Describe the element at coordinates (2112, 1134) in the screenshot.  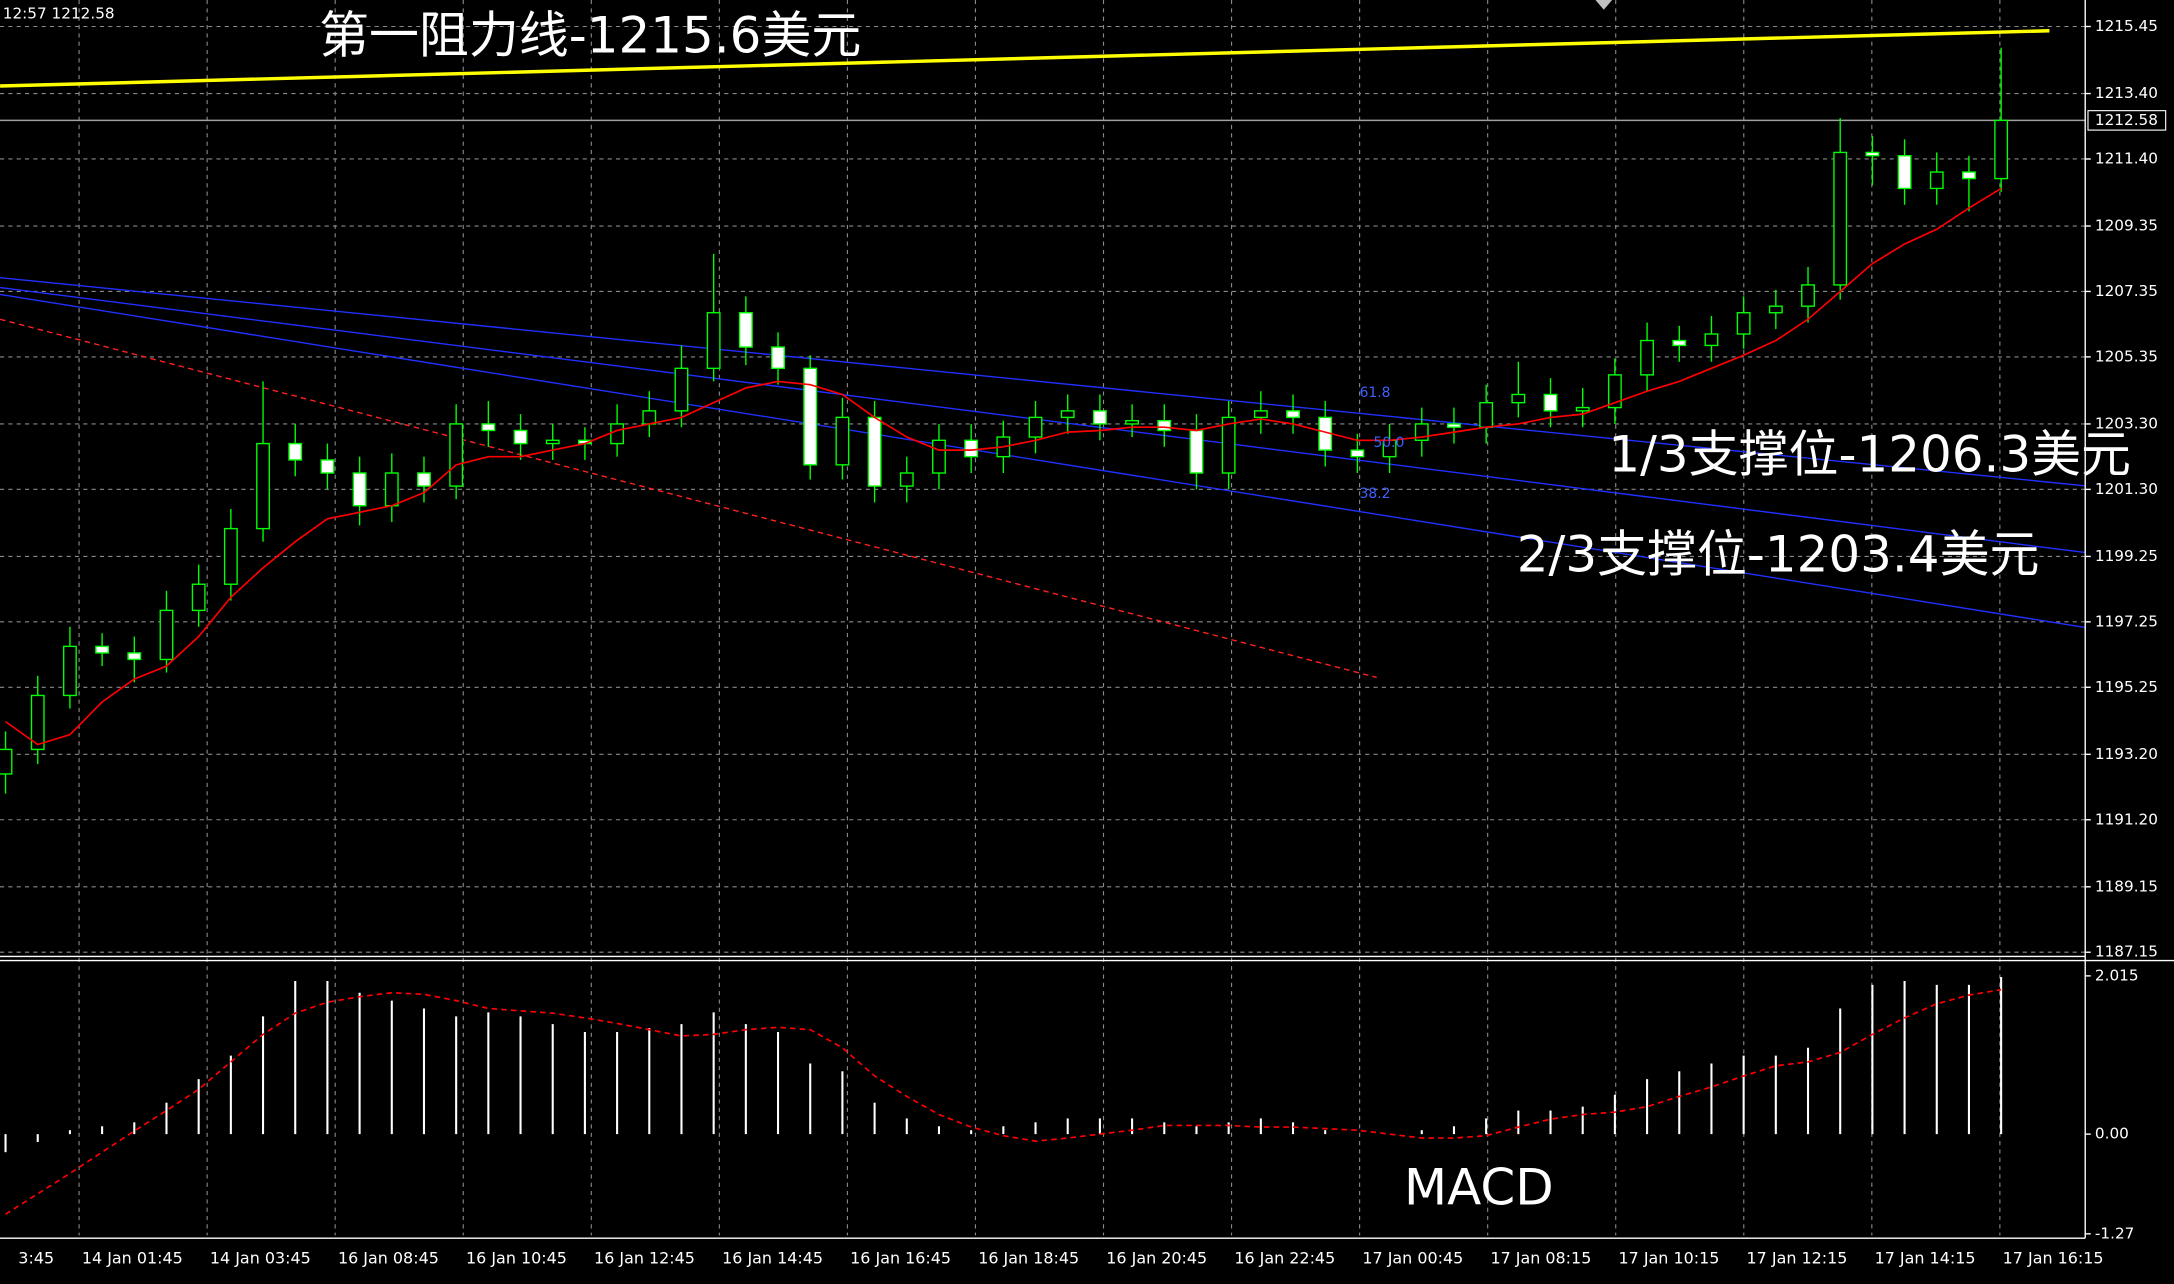
I see `y-tick-label: 0.00` at that location.